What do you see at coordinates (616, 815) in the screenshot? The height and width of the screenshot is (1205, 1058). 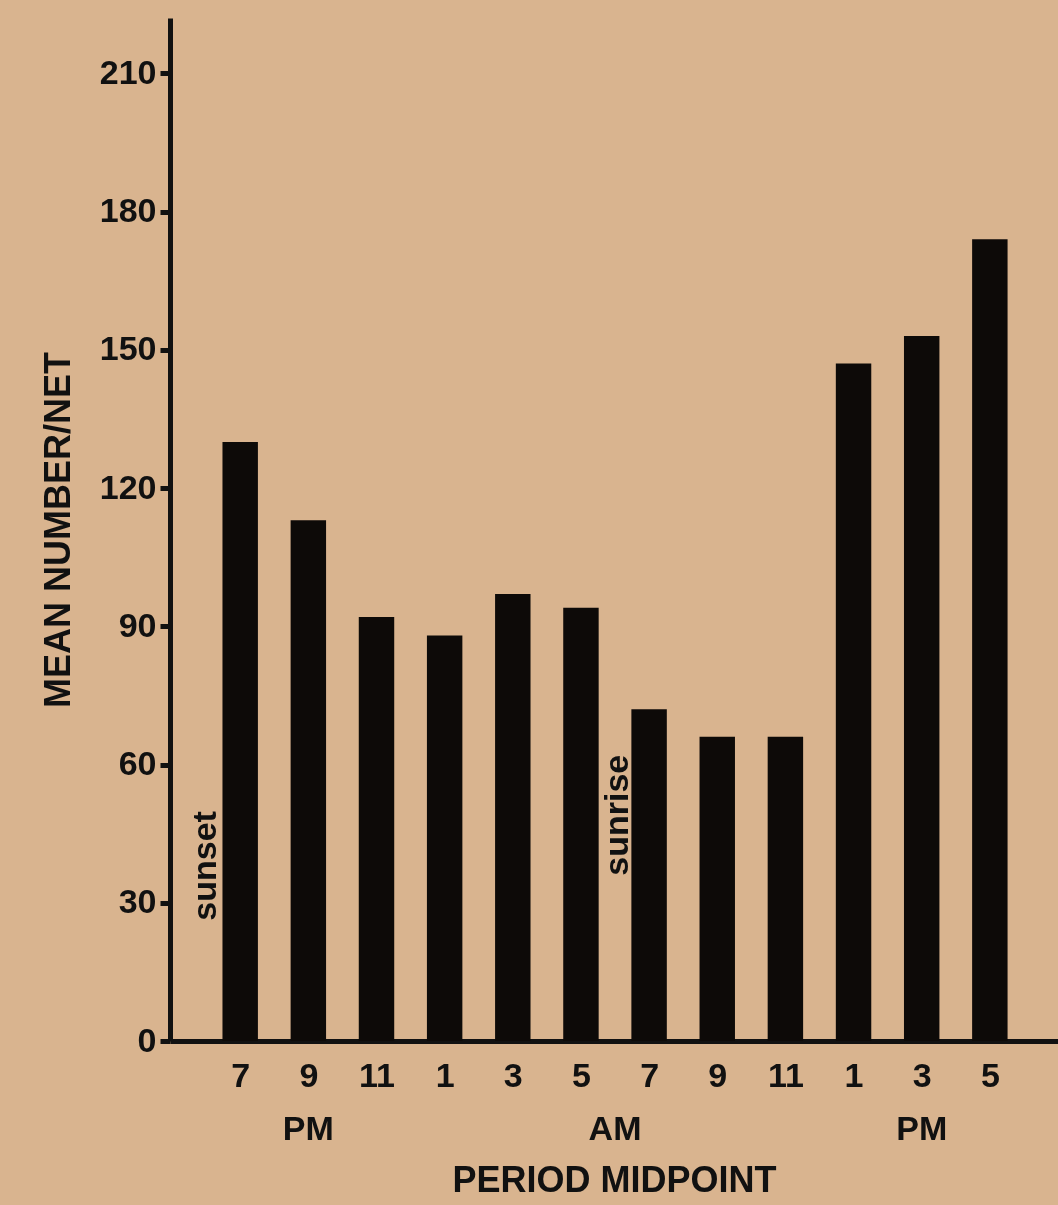 I see `annotation: sunrise` at bounding box center [616, 815].